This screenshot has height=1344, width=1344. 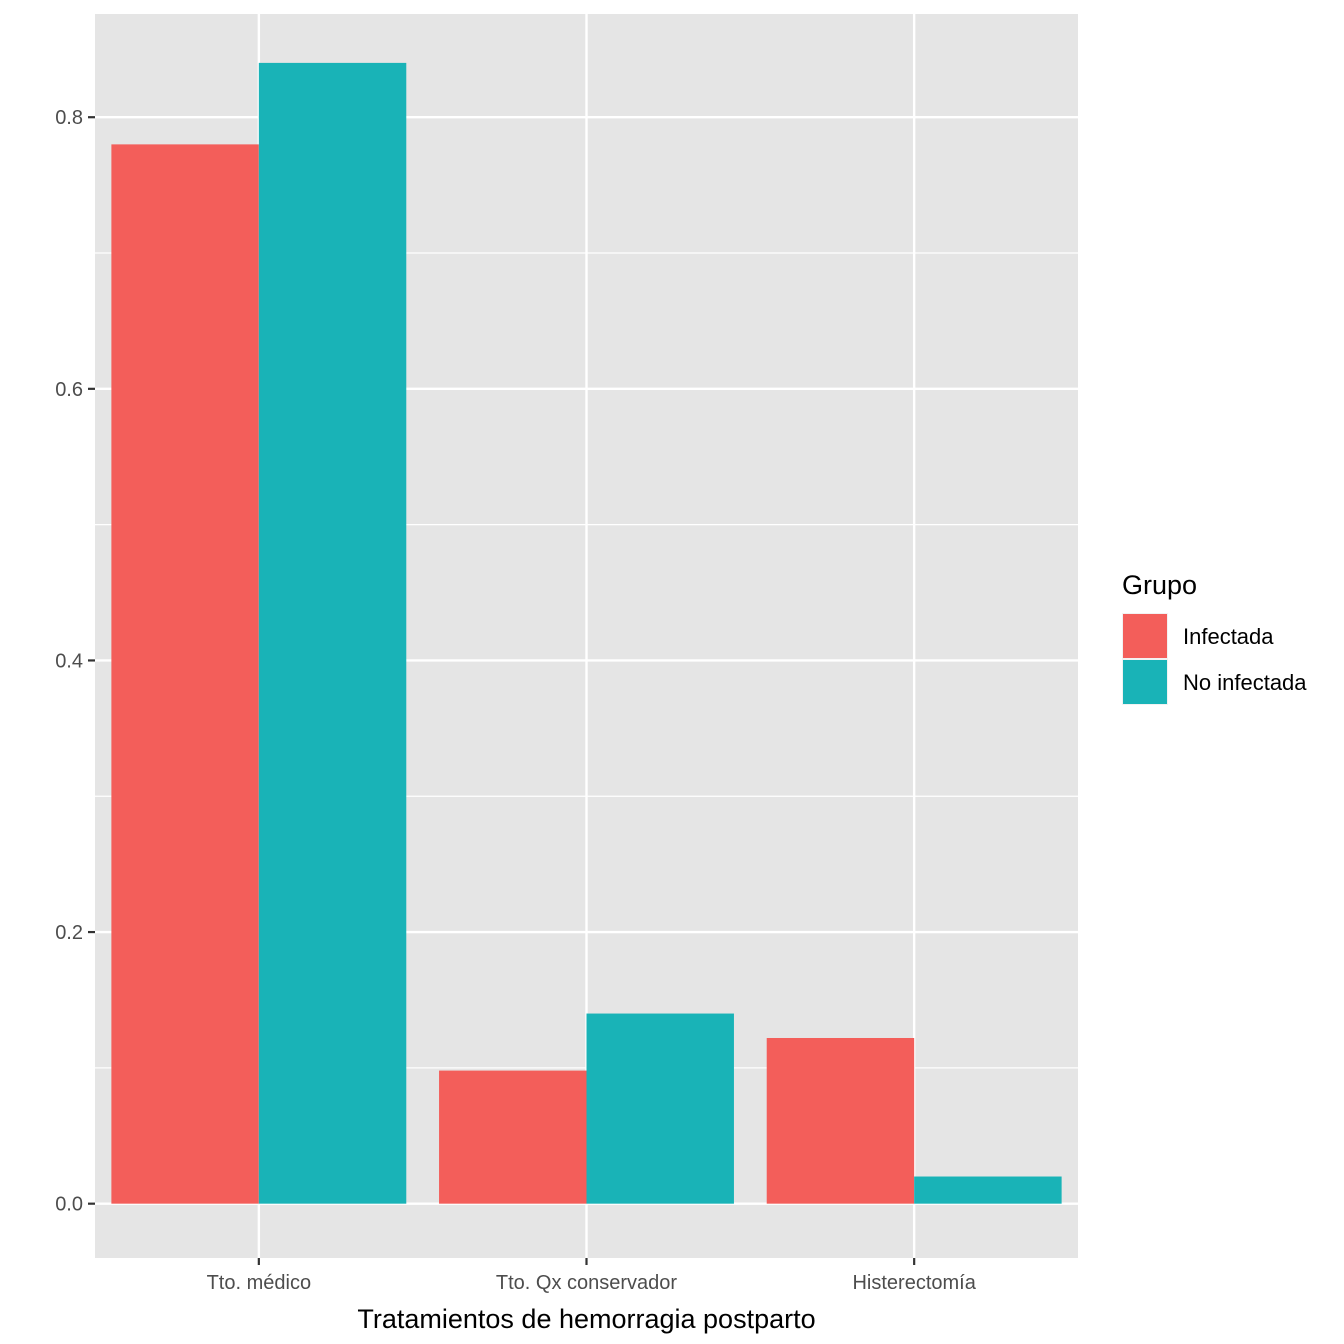 What do you see at coordinates (69, 118) in the screenshot?
I see `y-tick-label: 0.8` at bounding box center [69, 118].